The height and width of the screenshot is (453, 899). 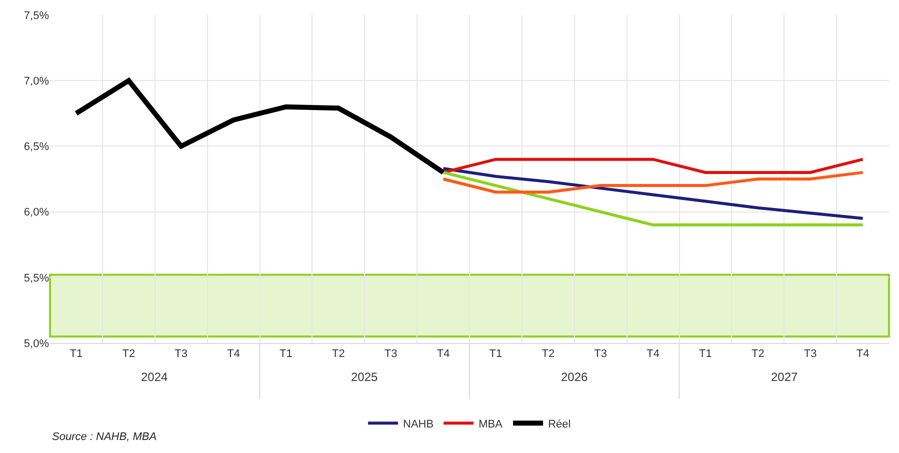 What do you see at coordinates (364, 377) in the screenshot?
I see `text: 2025` at bounding box center [364, 377].